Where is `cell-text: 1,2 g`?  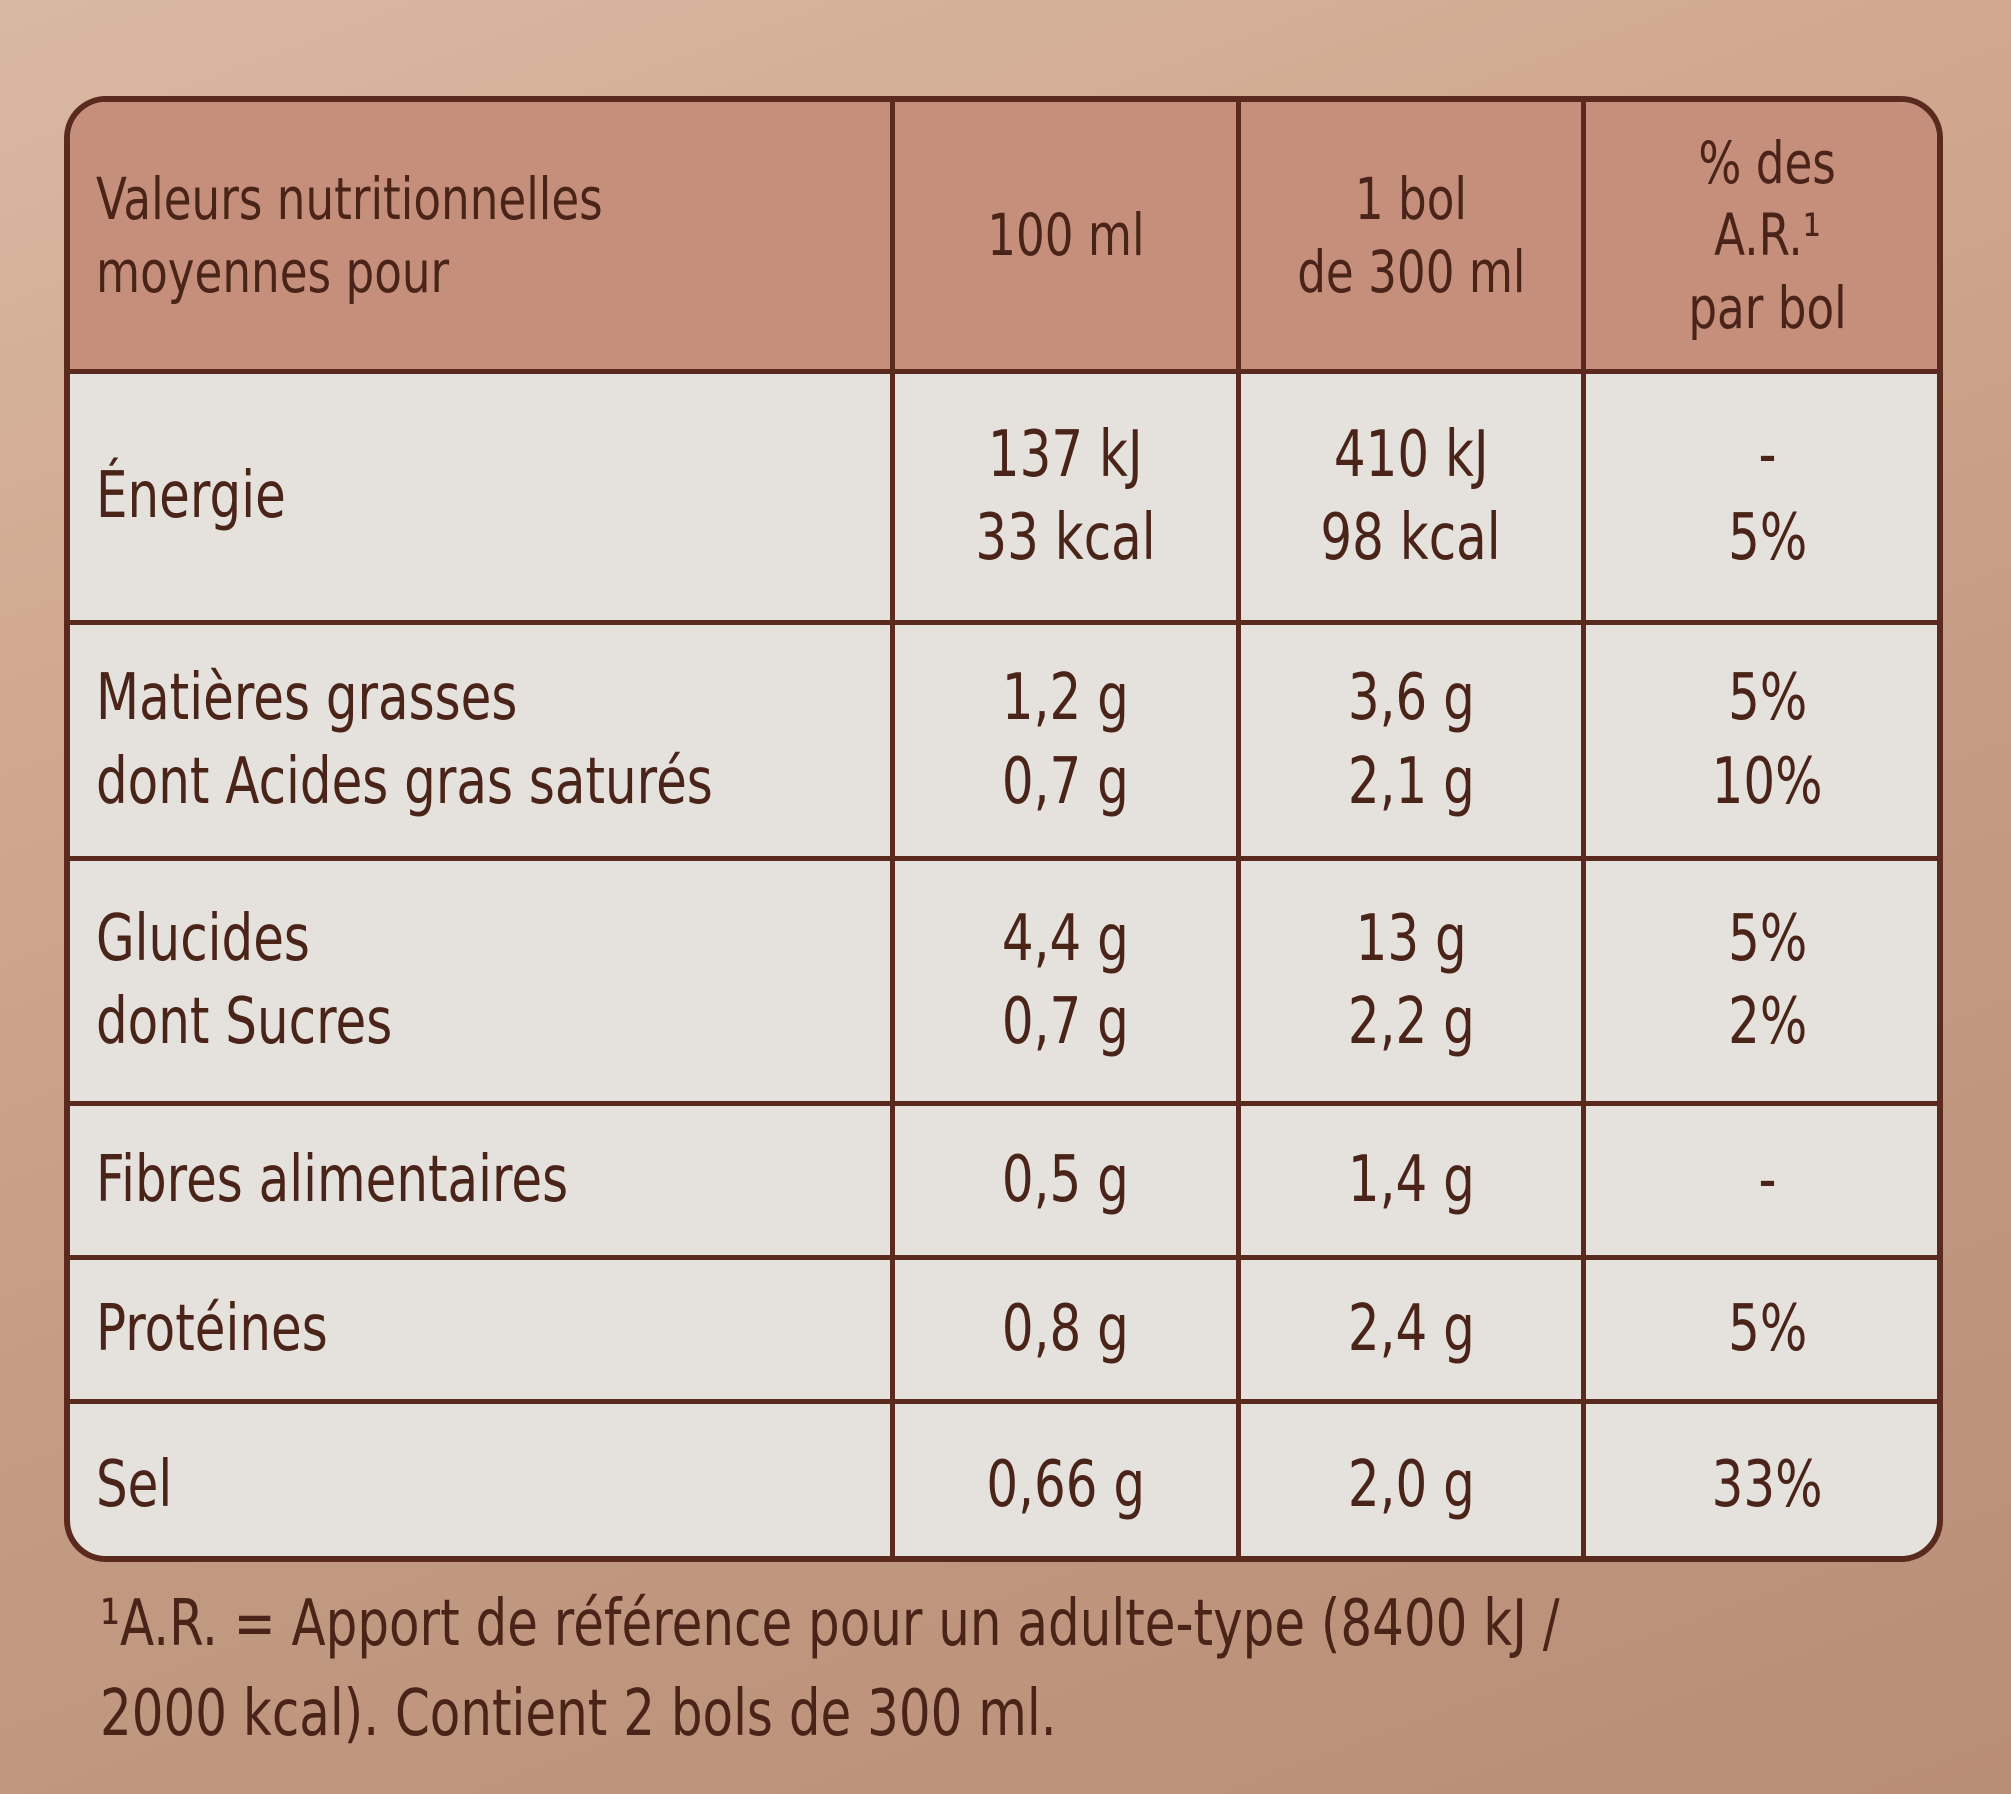 cell-text: 1,2 g is located at coordinates (1065, 698).